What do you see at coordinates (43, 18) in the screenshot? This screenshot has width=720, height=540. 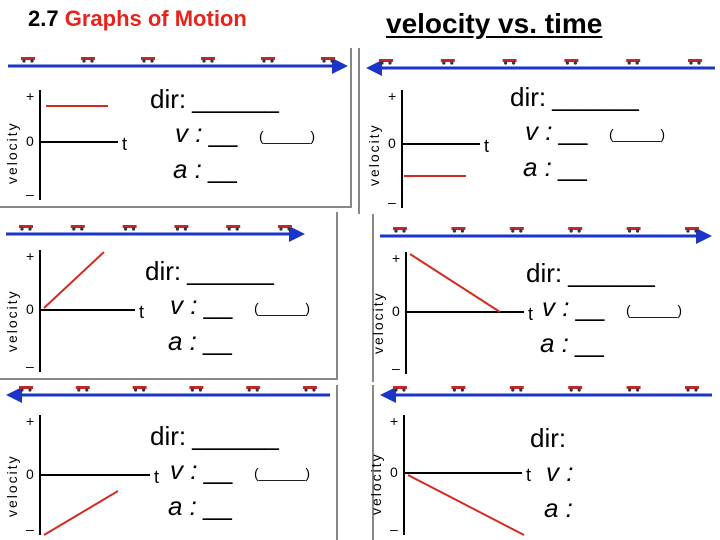 I see `section-number: 2.7` at bounding box center [43, 18].